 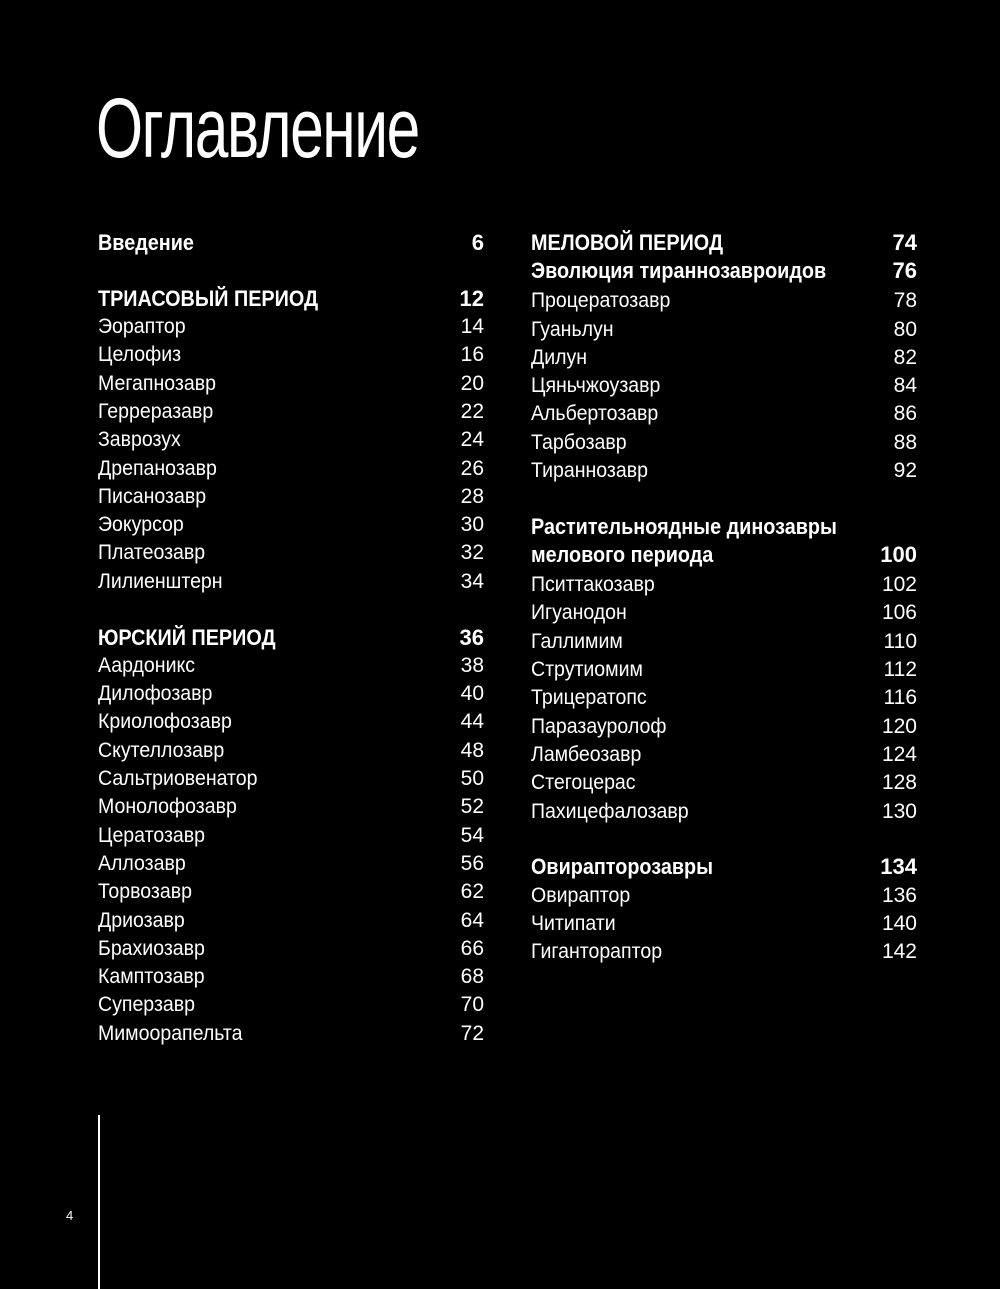 What do you see at coordinates (899, 811) in the screenshot?
I see `toc-entry-page: 130` at bounding box center [899, 811].